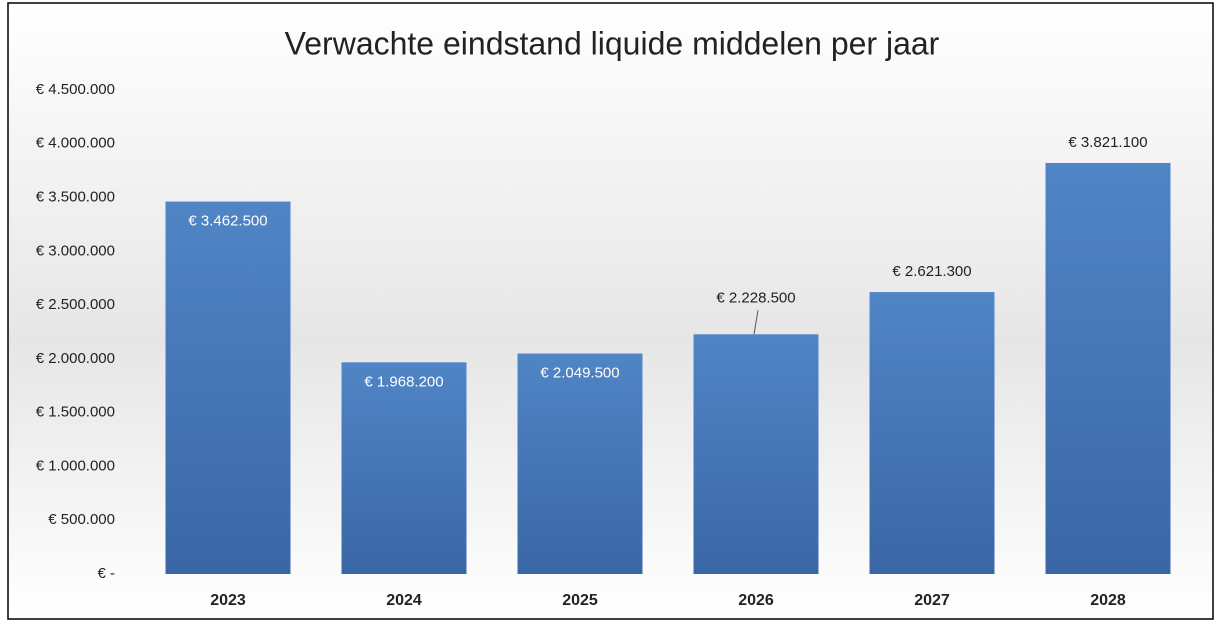 The width and height of the screenshot is (1218, 627). Describe the element at coordinates (1107, 142) in the screenshot. I see `data-label: € 3.821.100` at that location.